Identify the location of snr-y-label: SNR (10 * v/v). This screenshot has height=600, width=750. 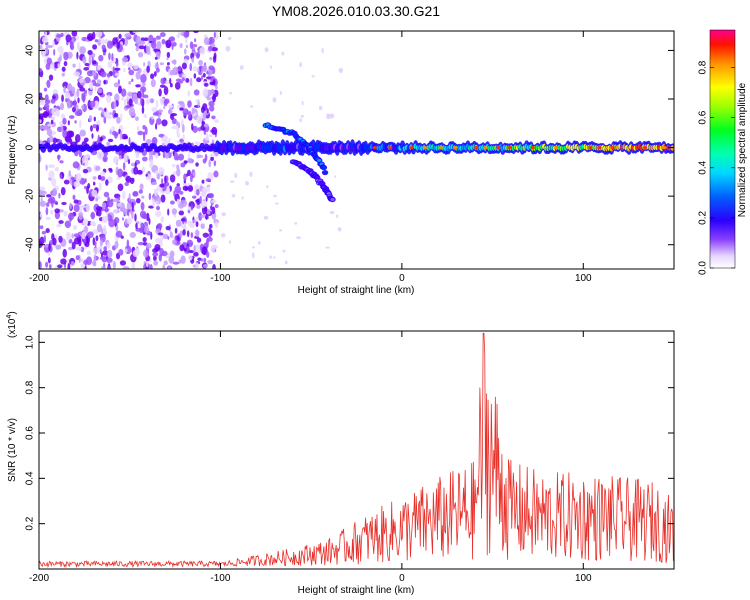
(12, 450).